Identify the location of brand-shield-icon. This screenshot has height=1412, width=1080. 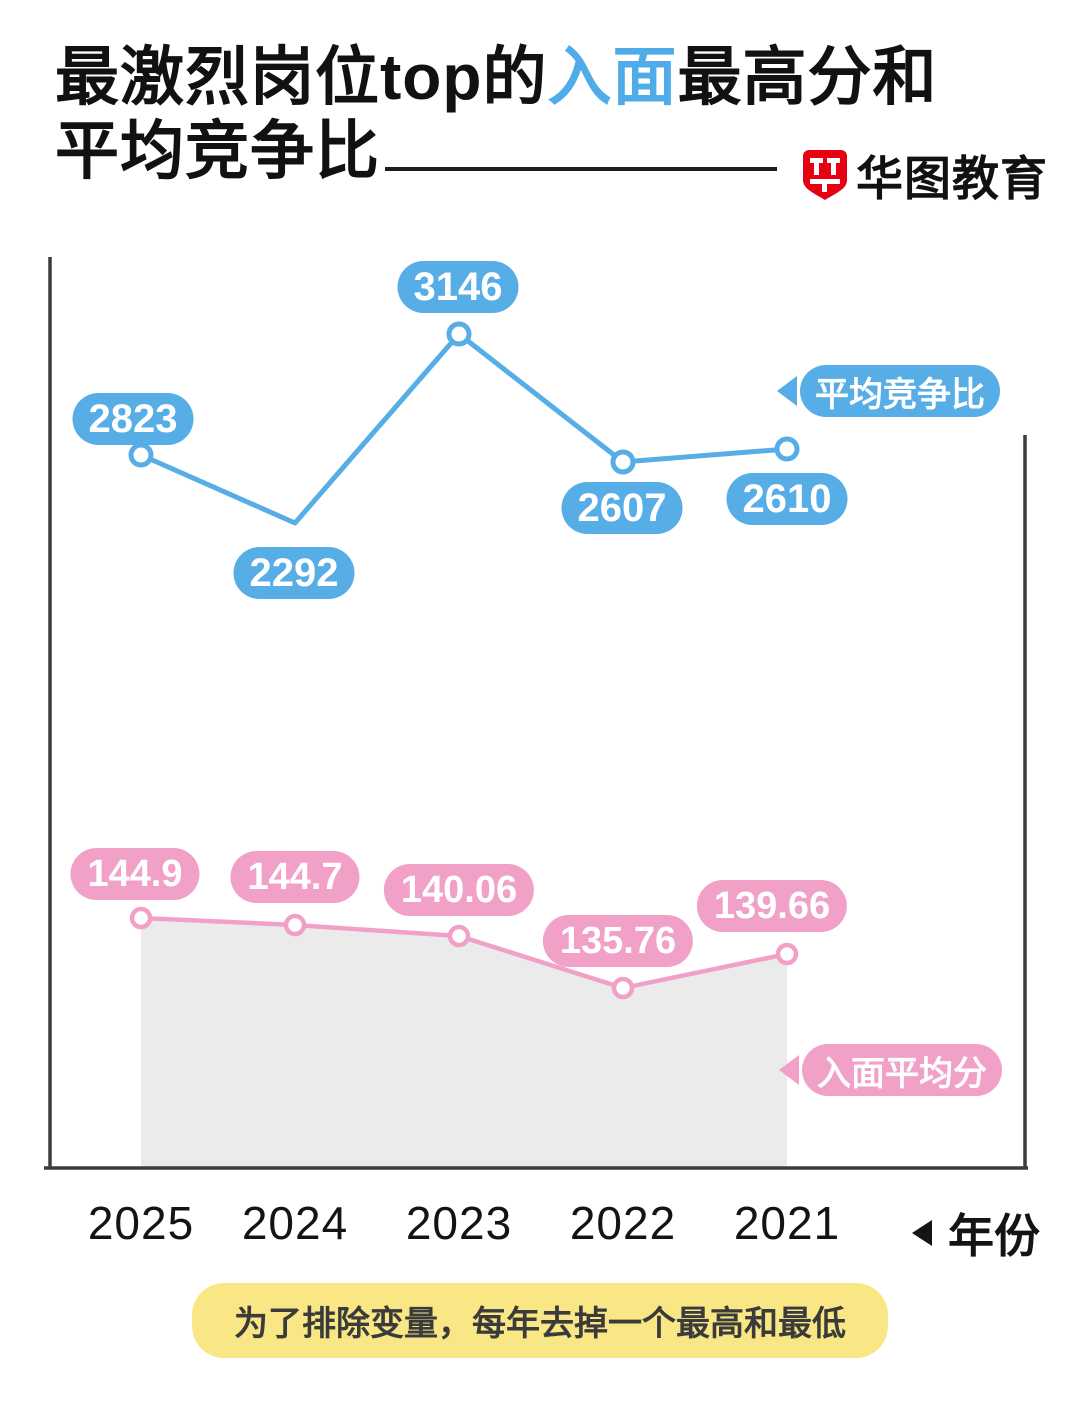
(825, 174).